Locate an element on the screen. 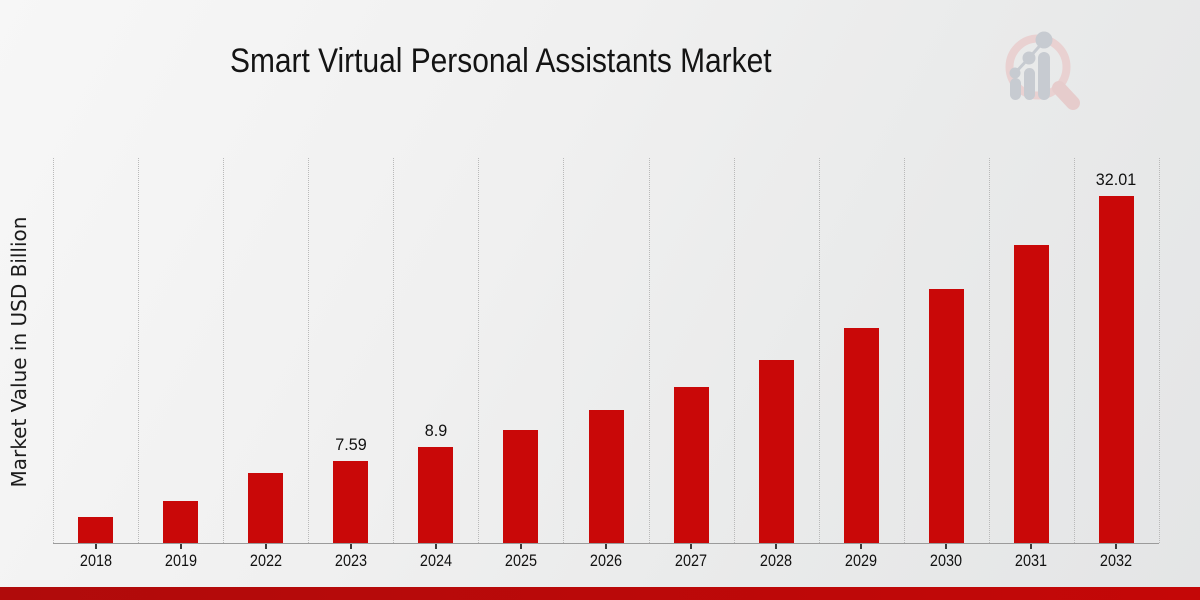 The height and width of the screenshot is (600, 1200). bar-2030 is located at coordinates (946, 416).